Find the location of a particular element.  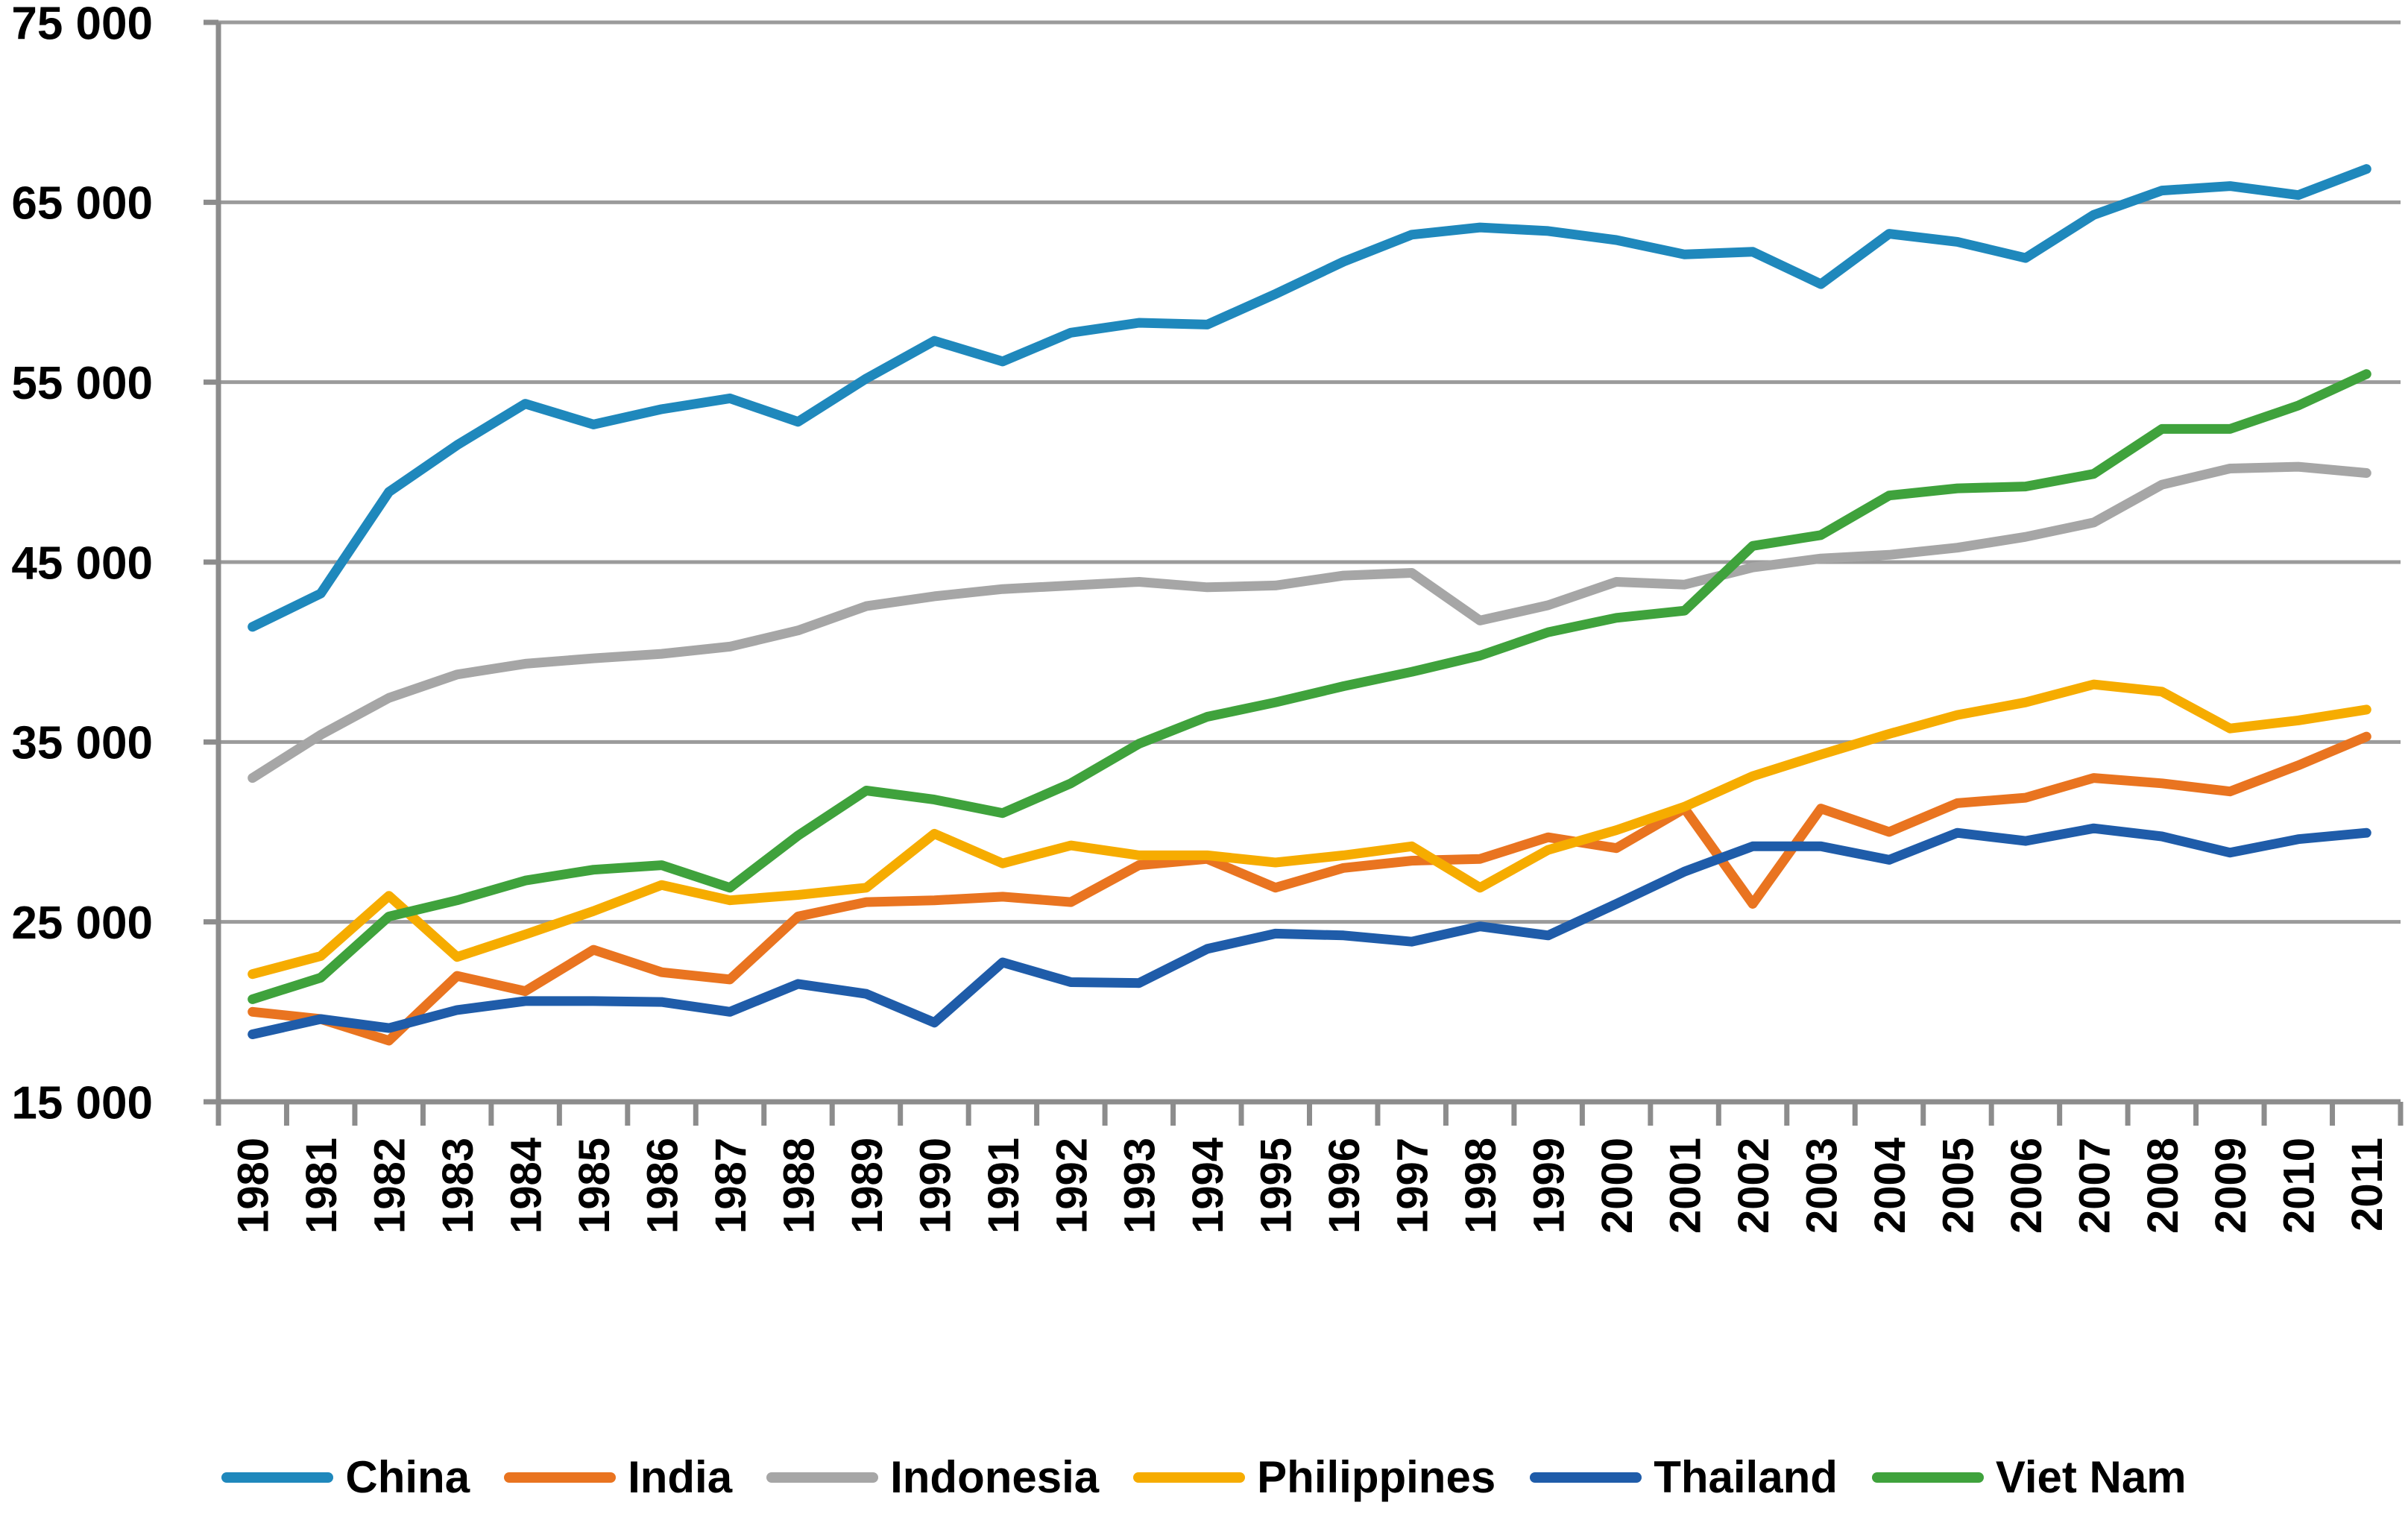

x-axis-label: 2003 is located at coordinates (1821, 1186).